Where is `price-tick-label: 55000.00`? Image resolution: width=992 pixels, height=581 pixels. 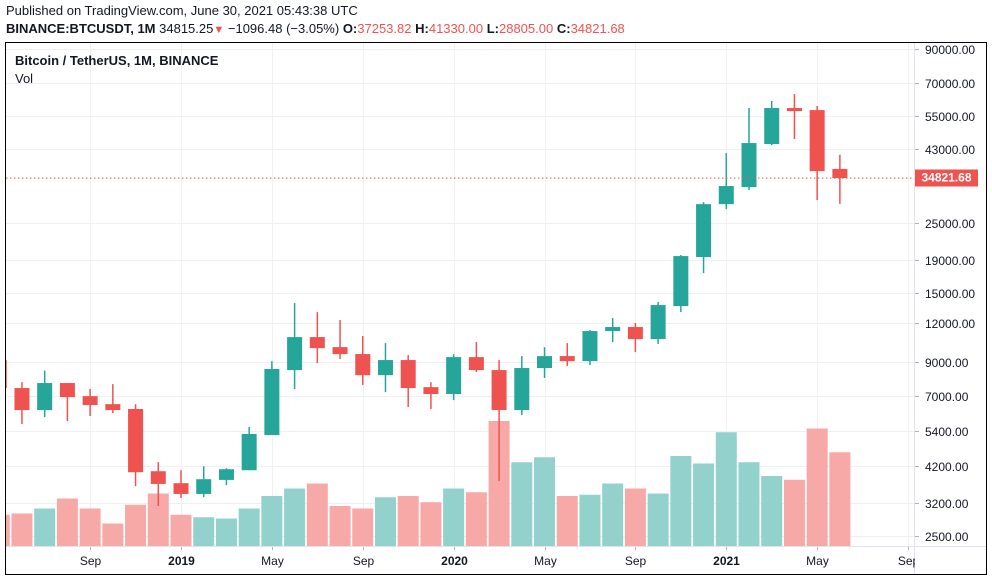 price-tick-label: 55000.00 is located at coordinates (950, 116).